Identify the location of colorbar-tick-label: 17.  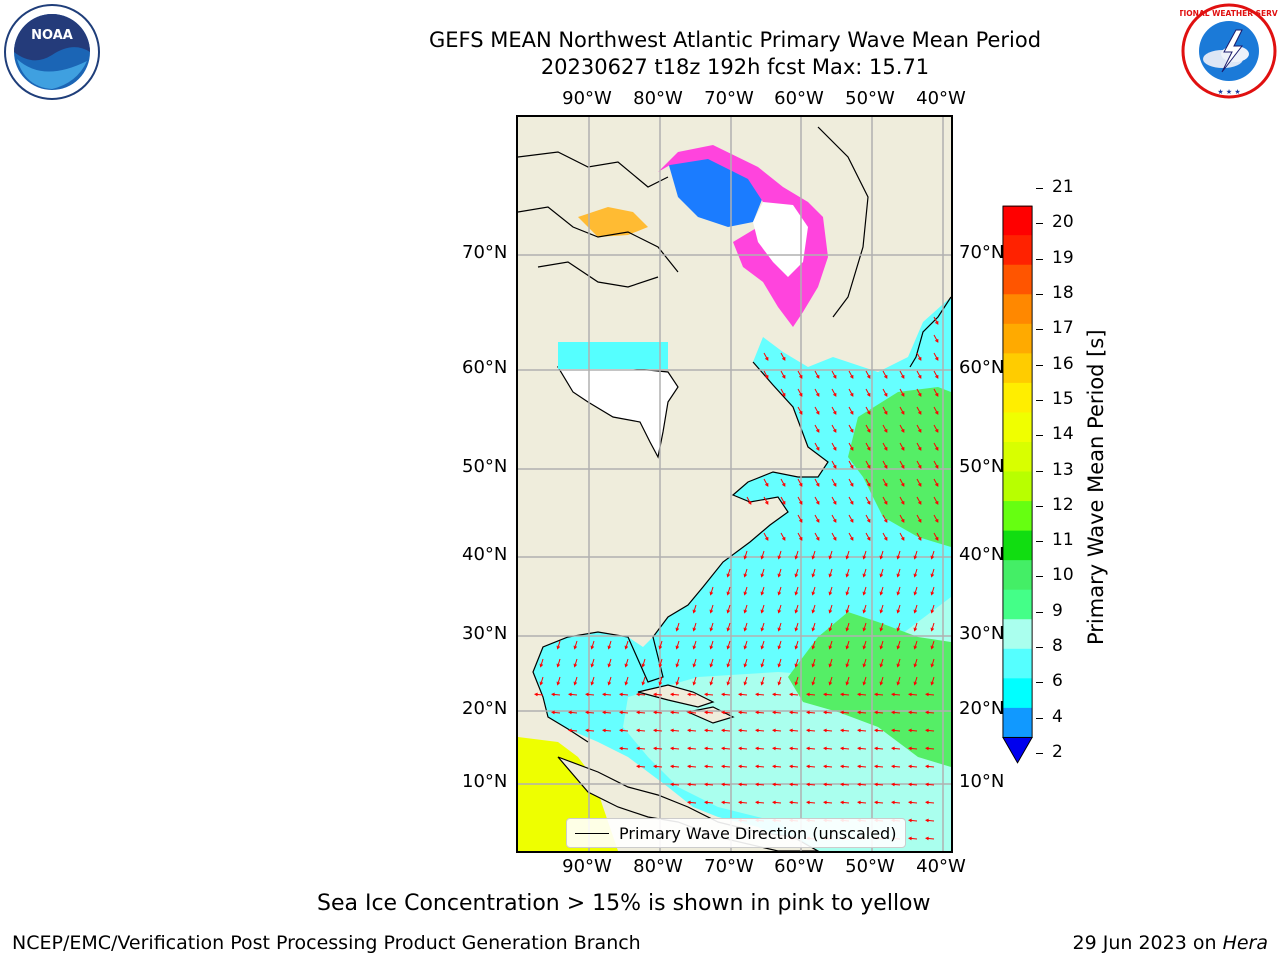
(1063, 328).